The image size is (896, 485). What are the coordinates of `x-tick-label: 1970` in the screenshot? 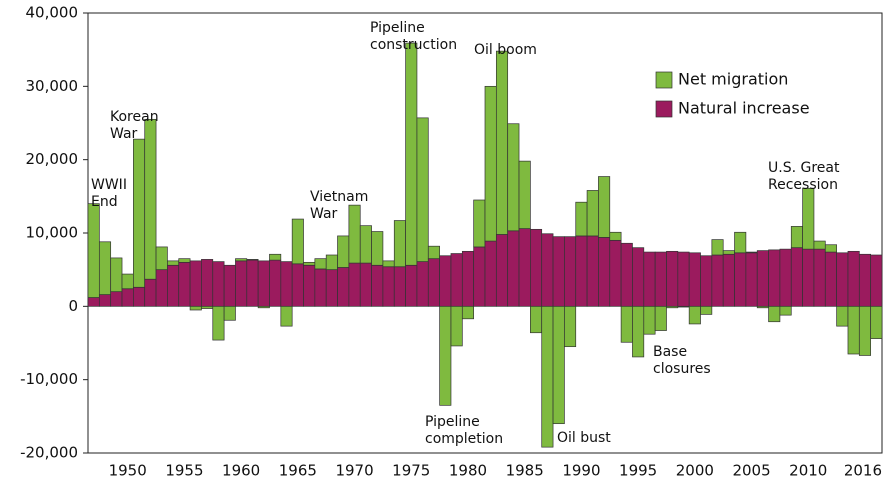 It's located at (354, 471).